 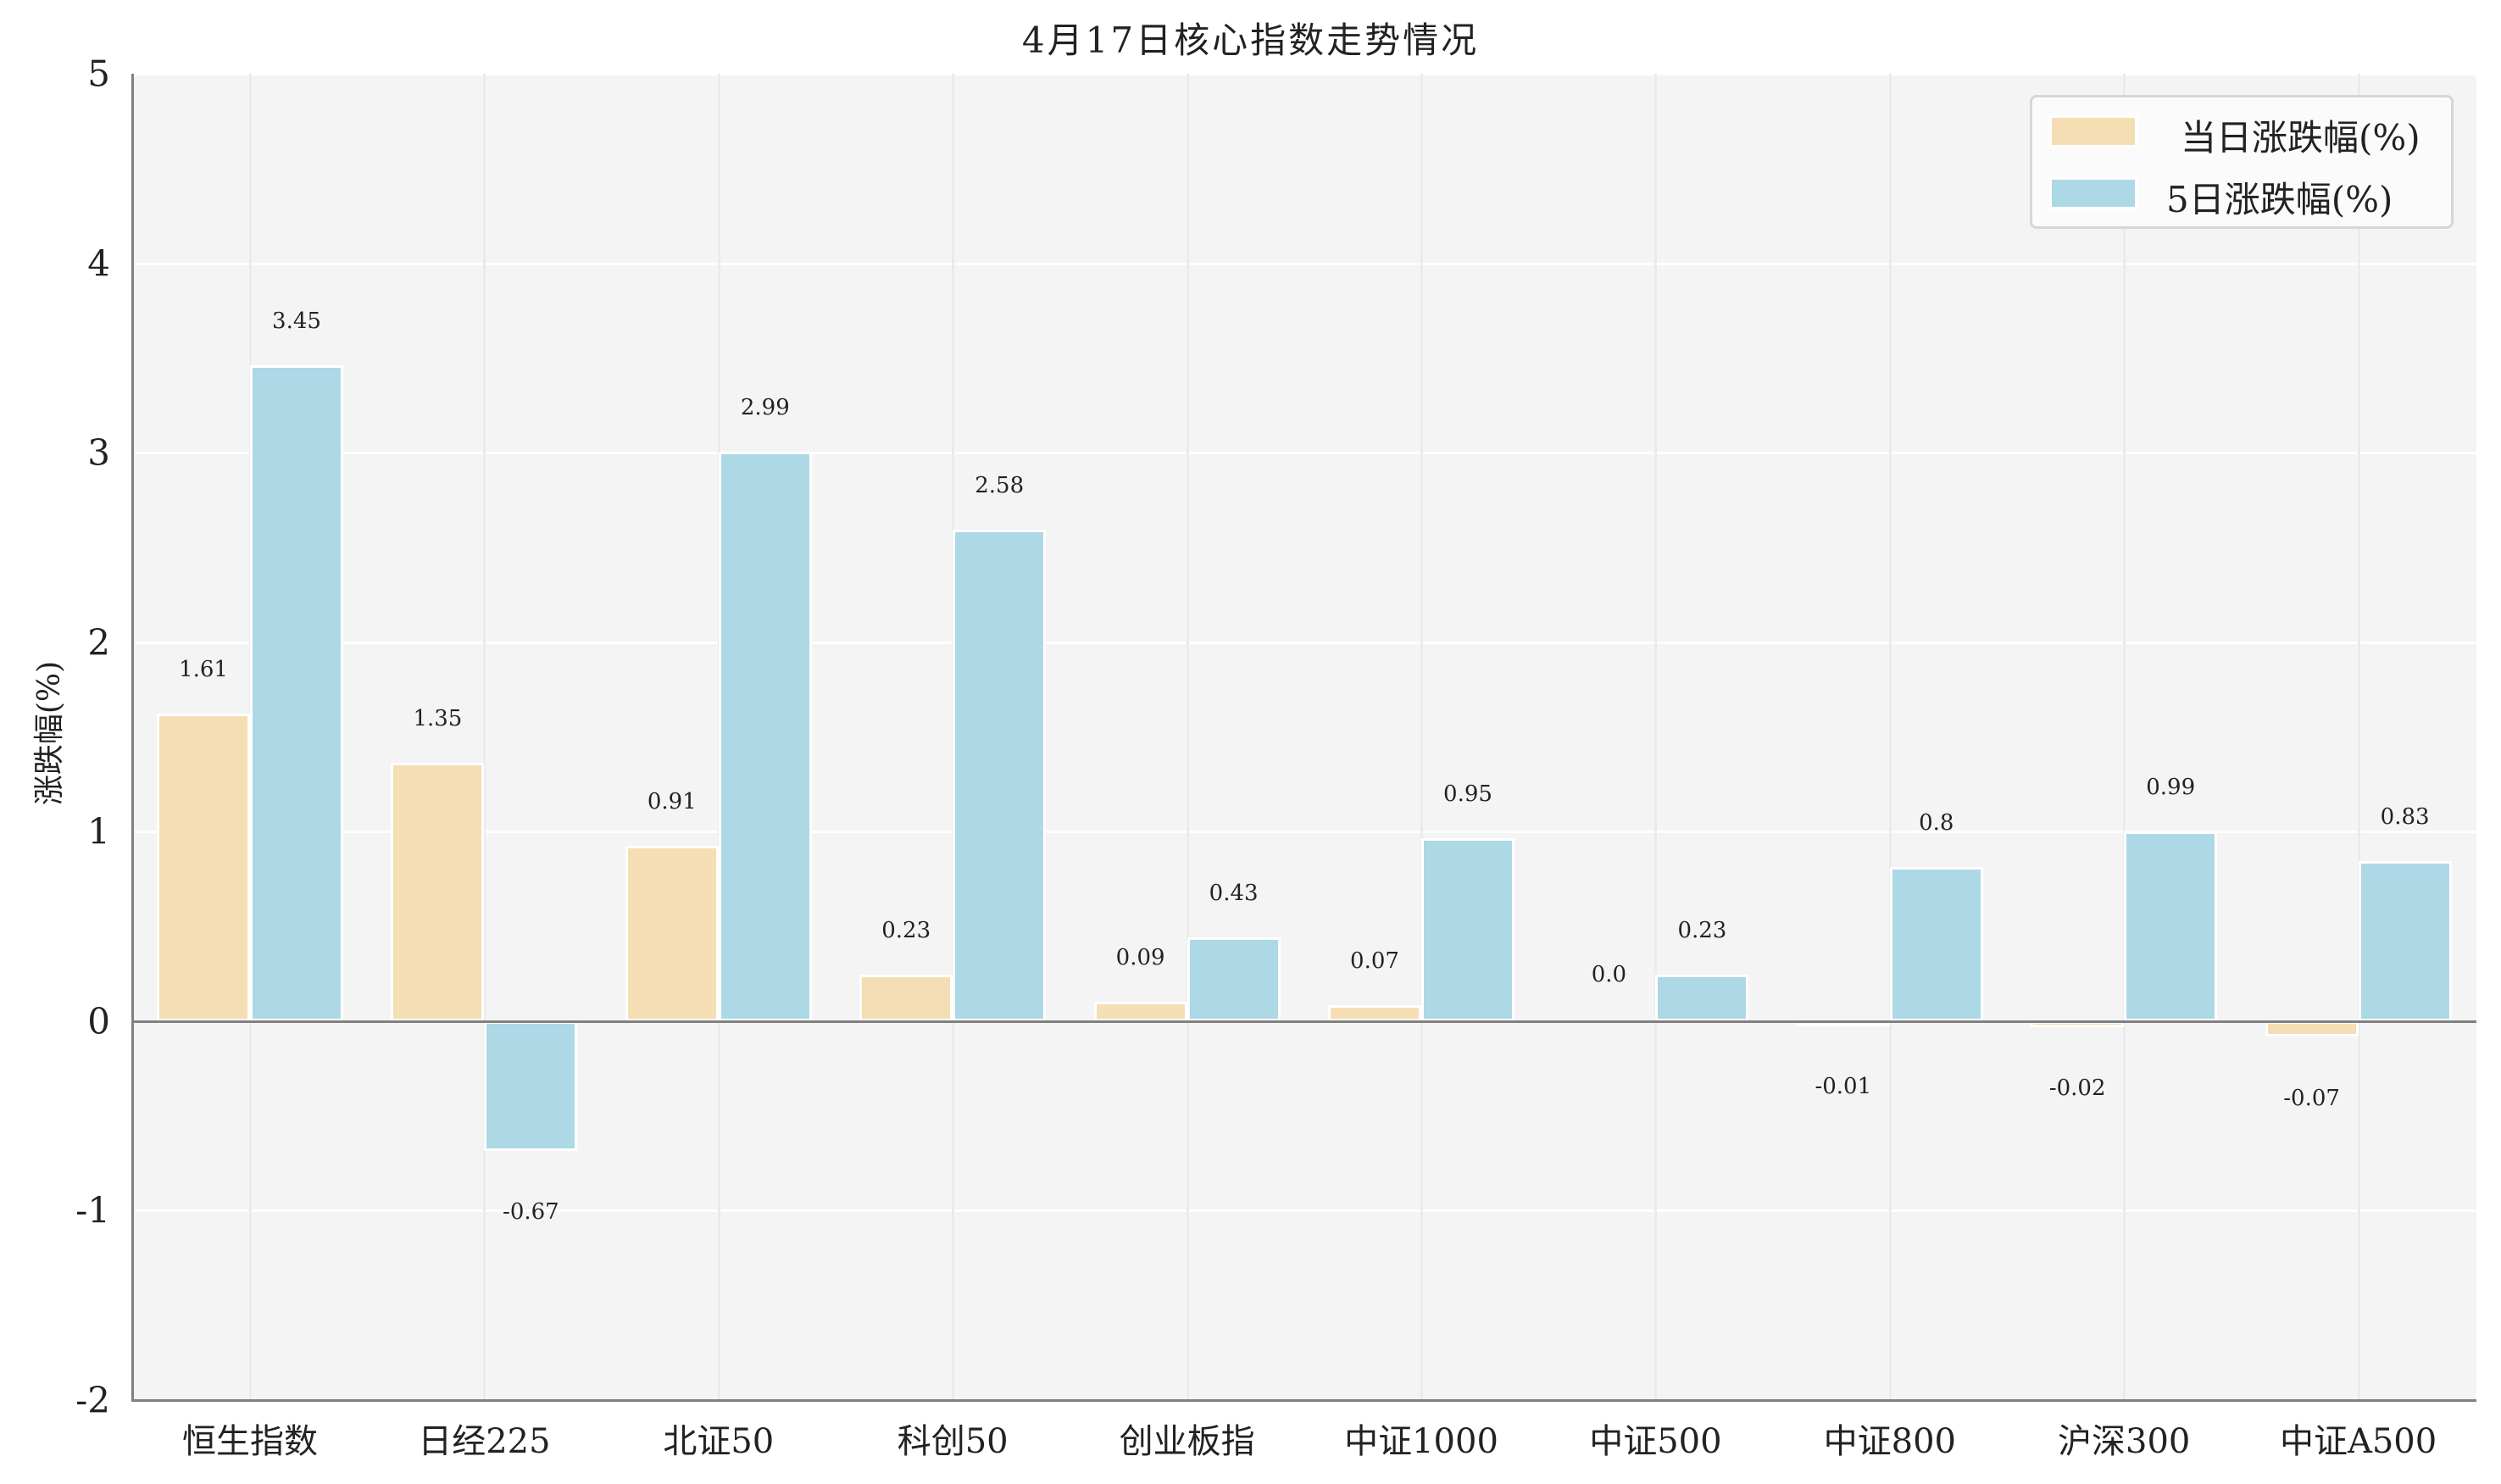 What do you see at coordinates (1187, 1442) in the screenshot?
I see `x-tick-label: 创业板指` at bounding box center [1187, 1442].